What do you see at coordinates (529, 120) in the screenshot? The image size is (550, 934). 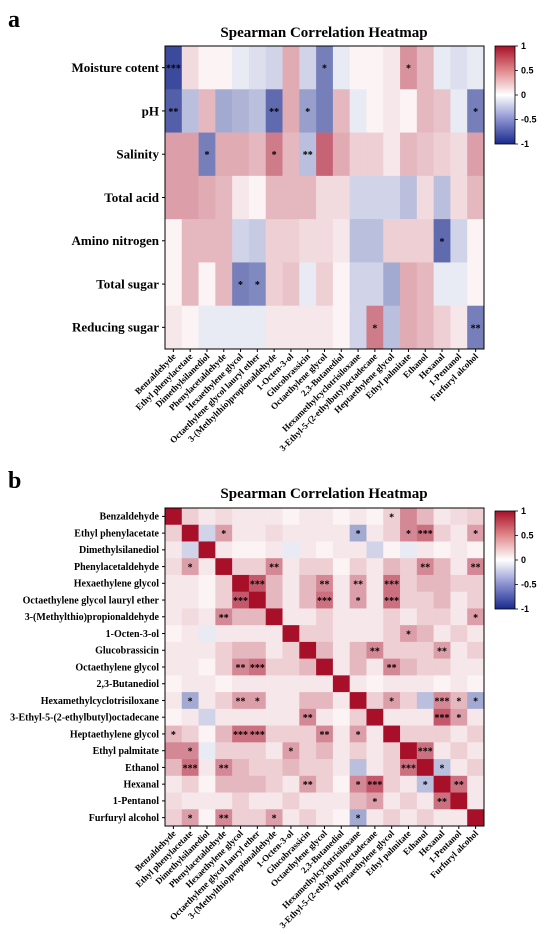 I see `colorbar-tick-label: -0.5` at bounding box center [529, 120].